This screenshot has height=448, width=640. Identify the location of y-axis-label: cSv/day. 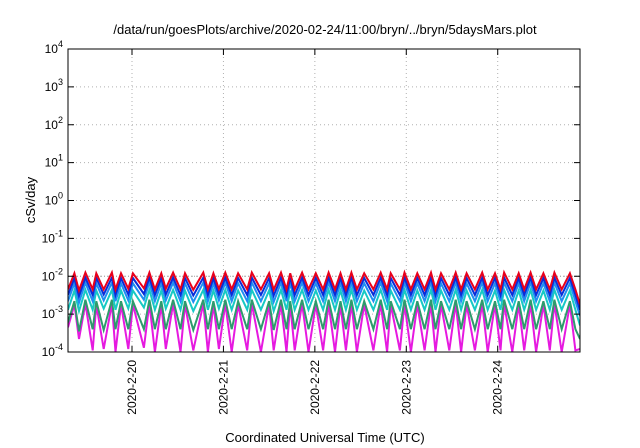
(30, 199).